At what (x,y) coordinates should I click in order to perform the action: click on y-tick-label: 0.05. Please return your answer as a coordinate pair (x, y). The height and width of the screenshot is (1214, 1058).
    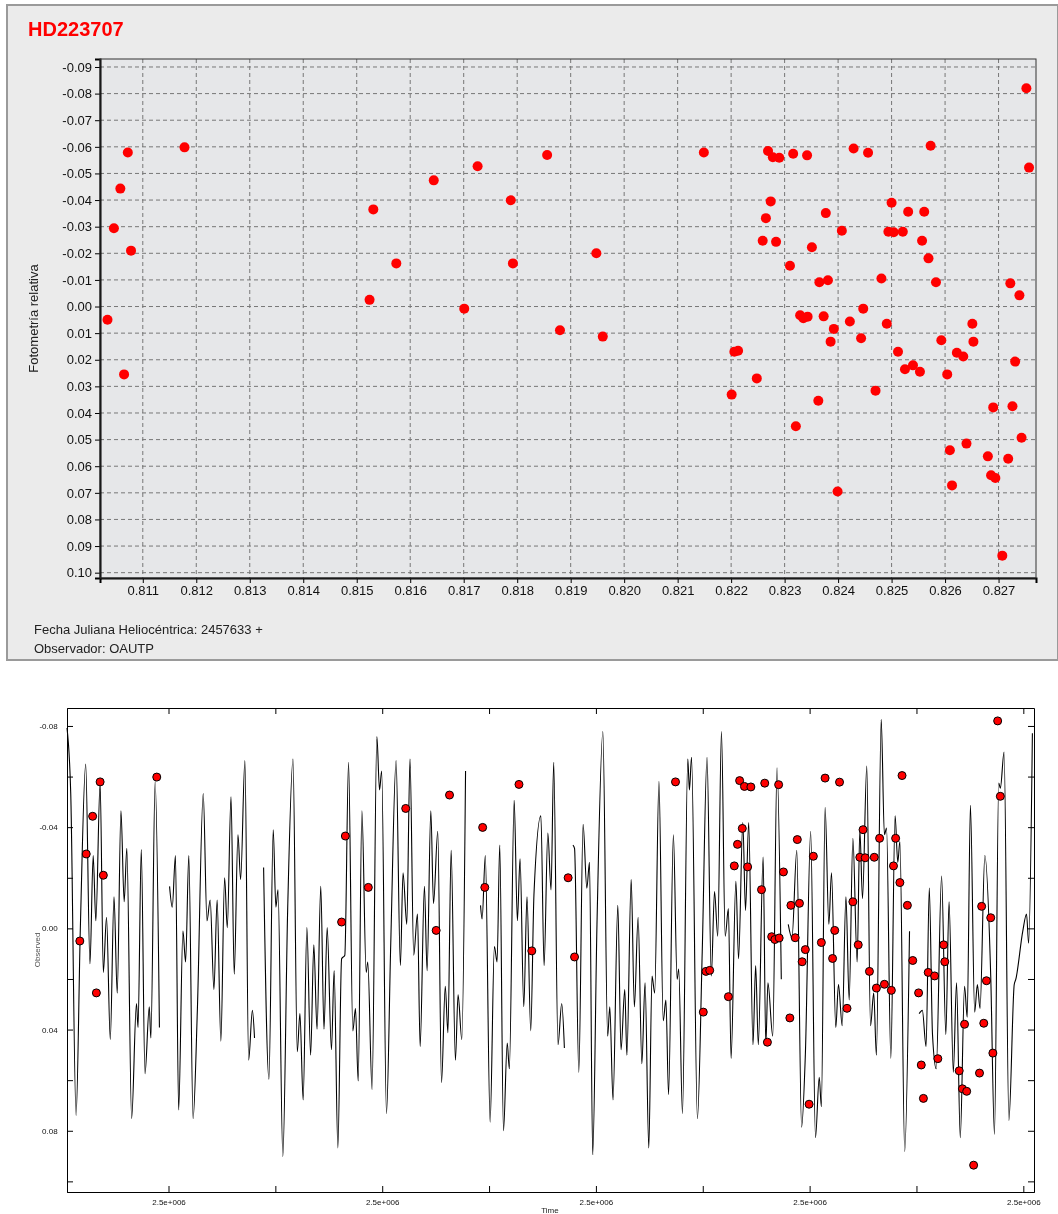
    Looking at the image, I should click on (79, 440).